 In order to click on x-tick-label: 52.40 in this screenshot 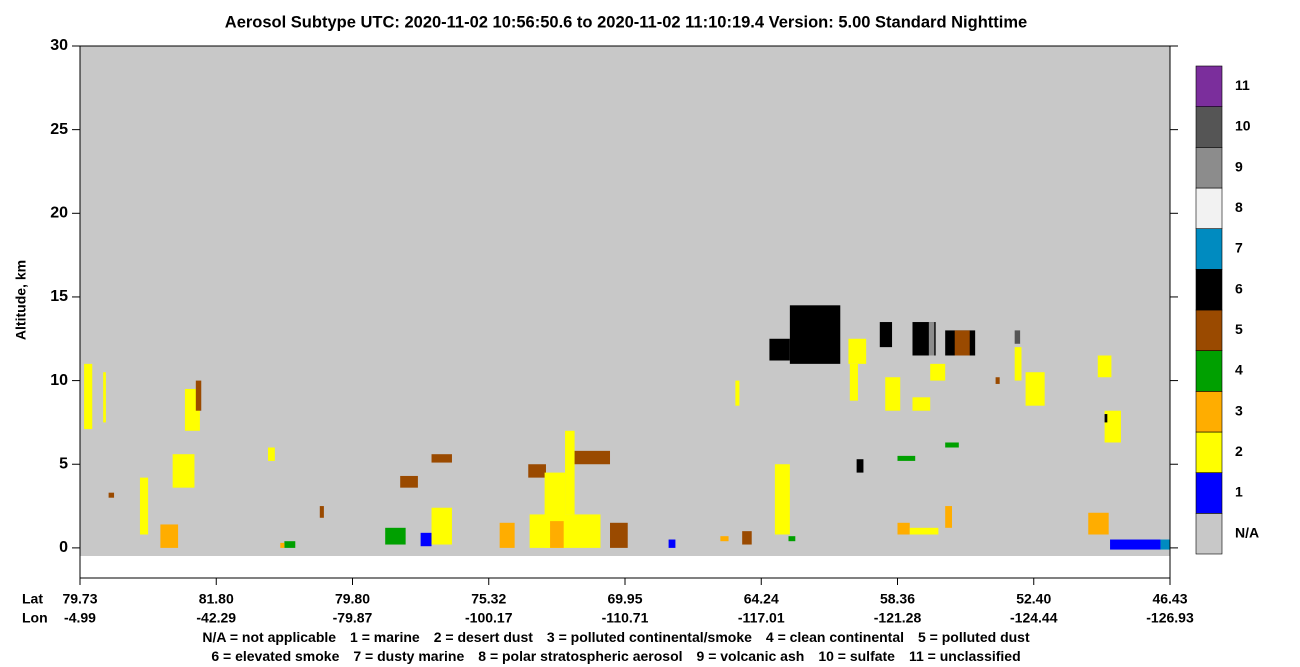, I will do `click(1033, 599)`.